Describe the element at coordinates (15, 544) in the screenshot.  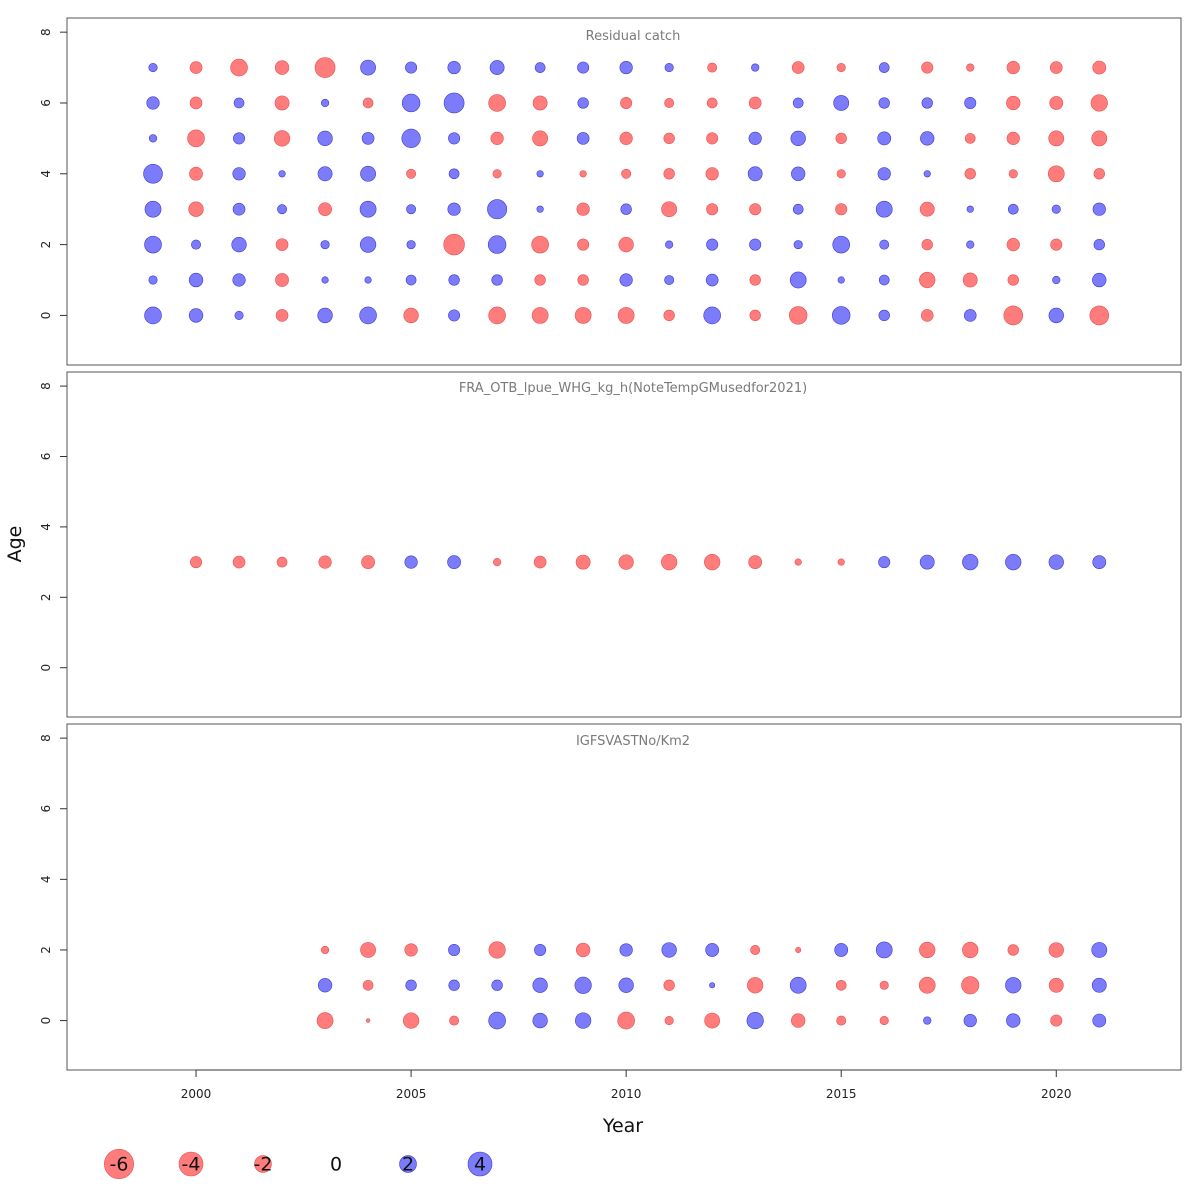
I see `y-axis-title: Age` at that location.